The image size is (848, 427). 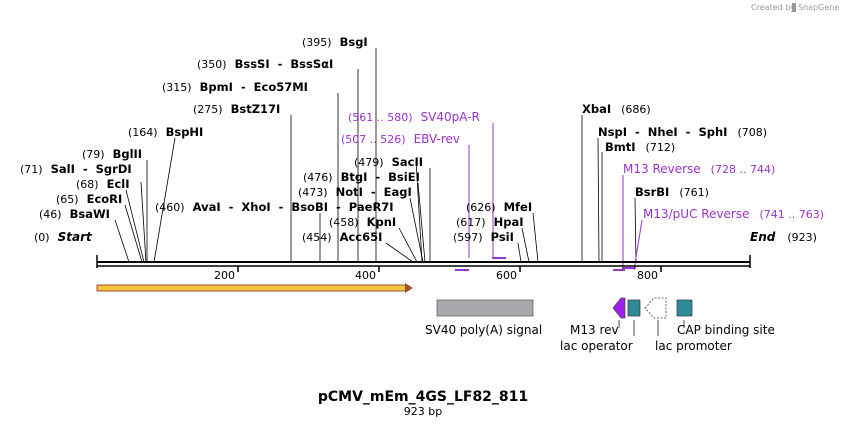 What do you see at coordinates (165, 132) in the screenshot?
I see `site-bsphi: (164) BspHI` at bounding box center [165, 132].